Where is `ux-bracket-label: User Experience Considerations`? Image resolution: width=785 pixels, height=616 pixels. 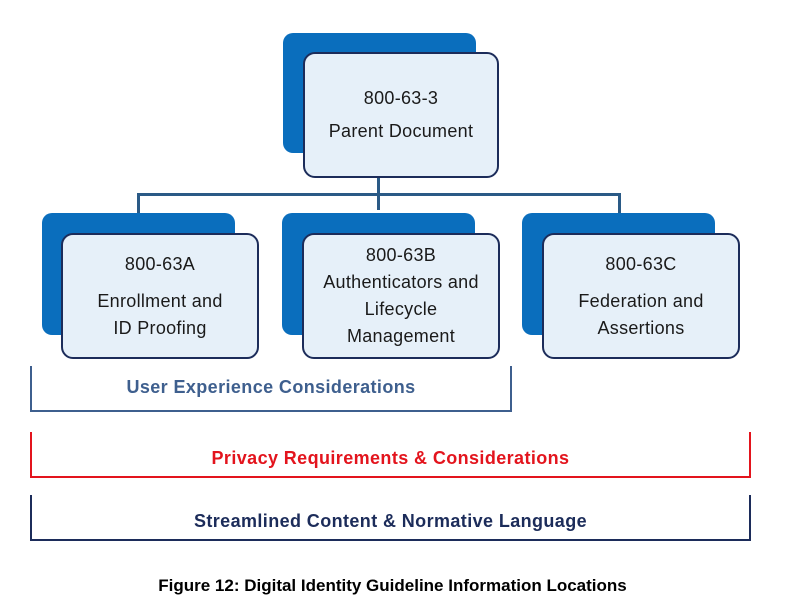
ux-bracket-label: User Experience Considerations is located at coordinates (271, 387).